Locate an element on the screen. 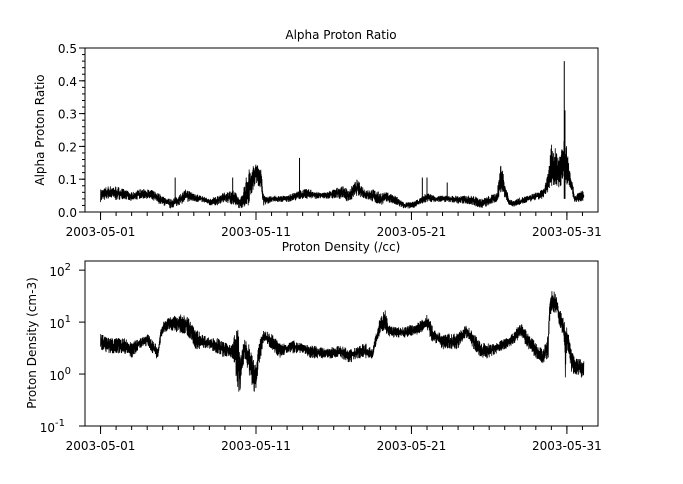 This screenshot has width=683, height=484. y-axis-label: Proton Density (cm-3) is located at coordinates (32, 343).